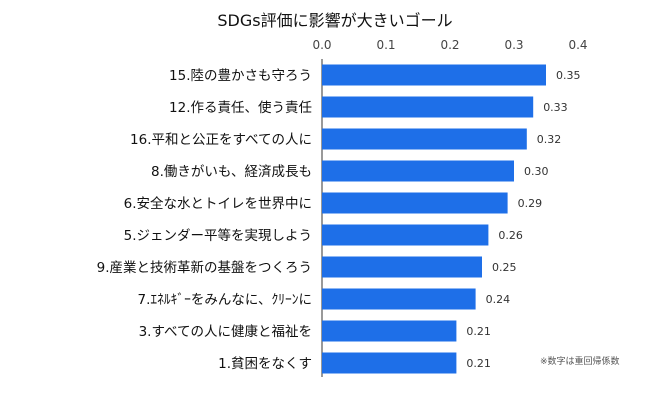 The image size is (650, 400). I want to click on x-axis-ticks: 0.0 0.1 0.2 0.3 0.4, so click(449, 45).